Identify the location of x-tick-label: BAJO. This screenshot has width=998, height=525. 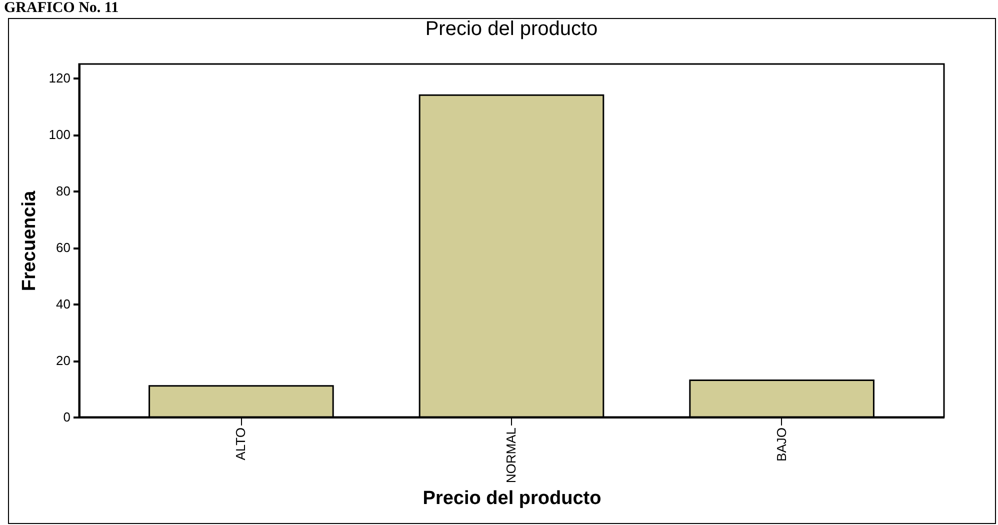
(781, 445).